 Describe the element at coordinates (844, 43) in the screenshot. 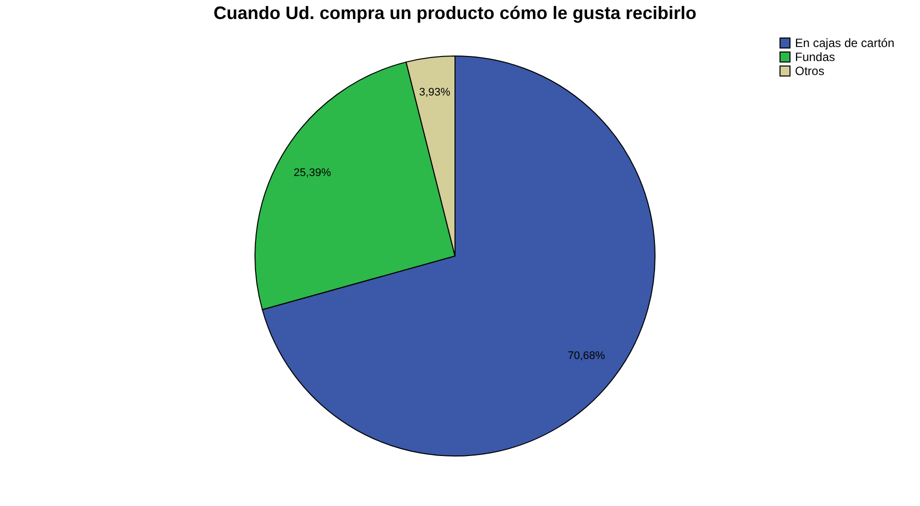

I see `legend-label: En cajas de cartón` at that location.